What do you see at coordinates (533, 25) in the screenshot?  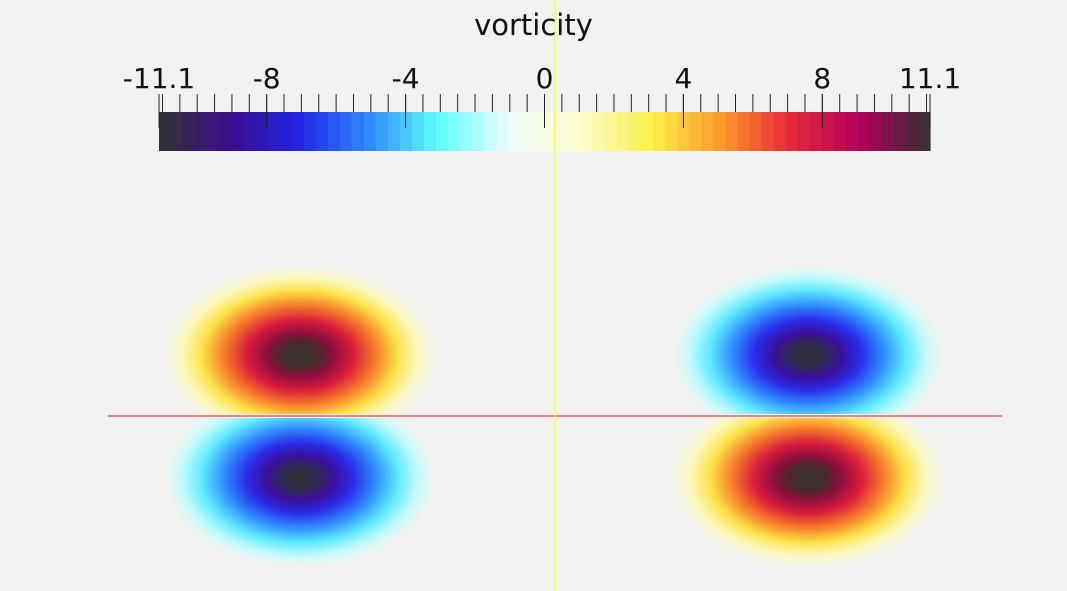 I see `colorbar-title: vorticity` at bounding box center [533, 25].